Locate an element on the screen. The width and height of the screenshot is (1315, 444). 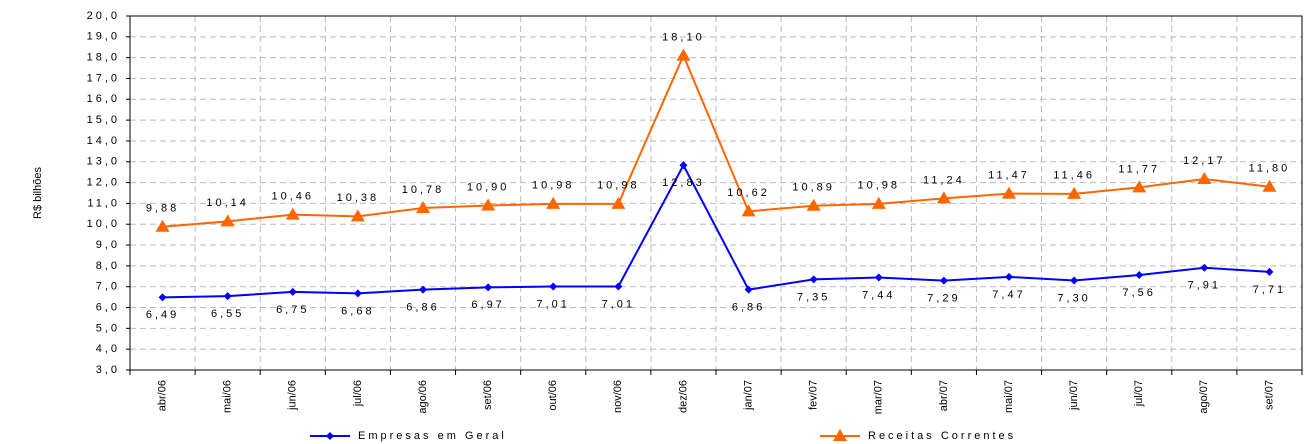
x-tick-label: dez/06 is located at coordinates (683, 396).